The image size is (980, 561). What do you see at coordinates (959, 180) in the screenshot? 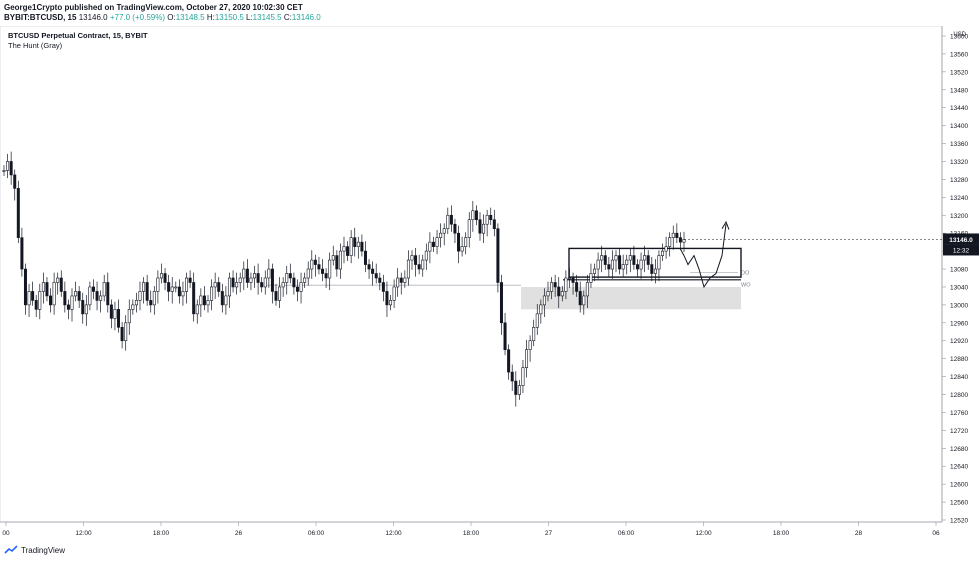
I see `y-tick-label: 13280` at bounding box center [959, 180].